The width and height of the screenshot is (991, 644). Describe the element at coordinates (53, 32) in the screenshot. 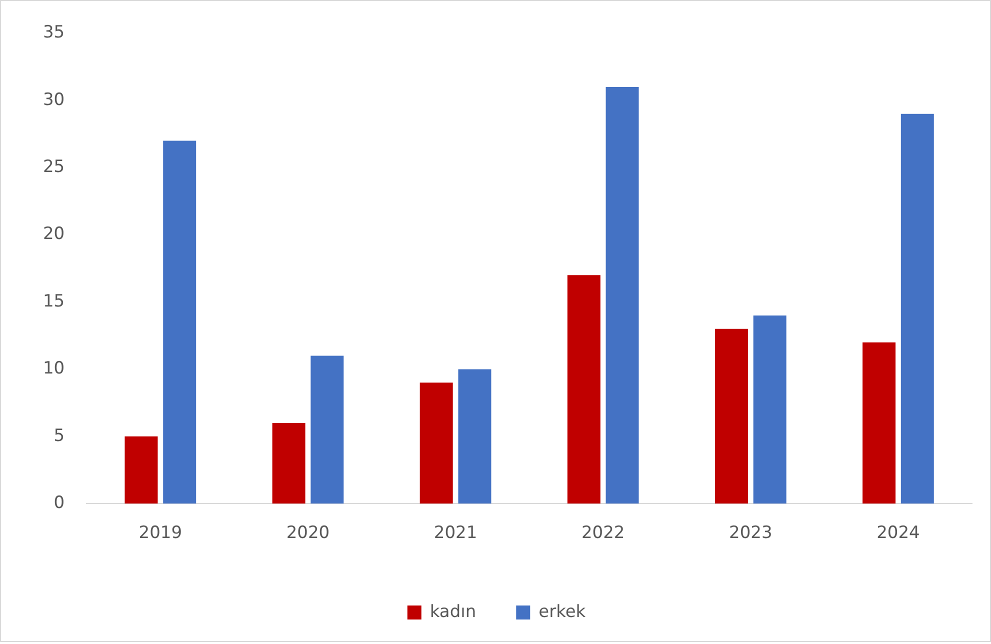

I see `y-tick-label: 35` at that location.